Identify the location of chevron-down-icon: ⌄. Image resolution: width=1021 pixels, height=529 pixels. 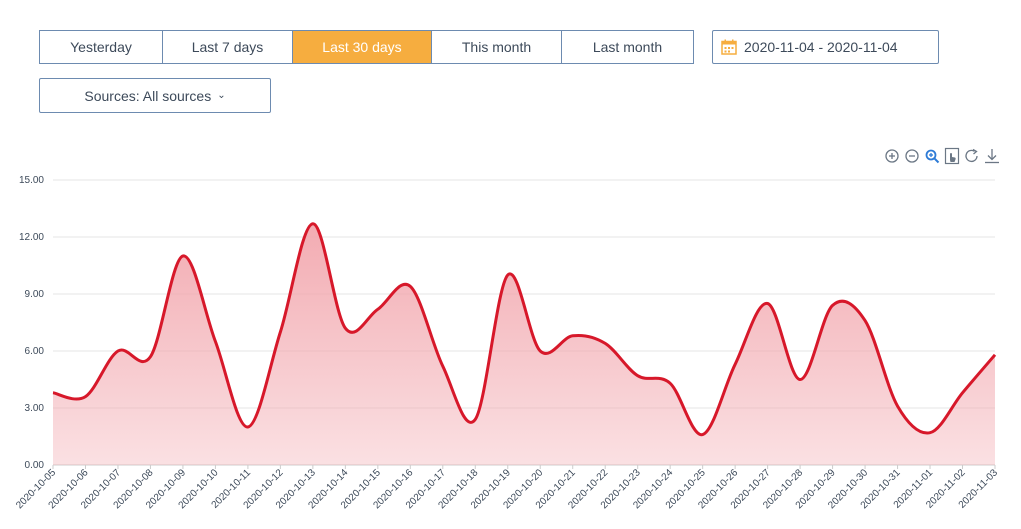
(221, 95).